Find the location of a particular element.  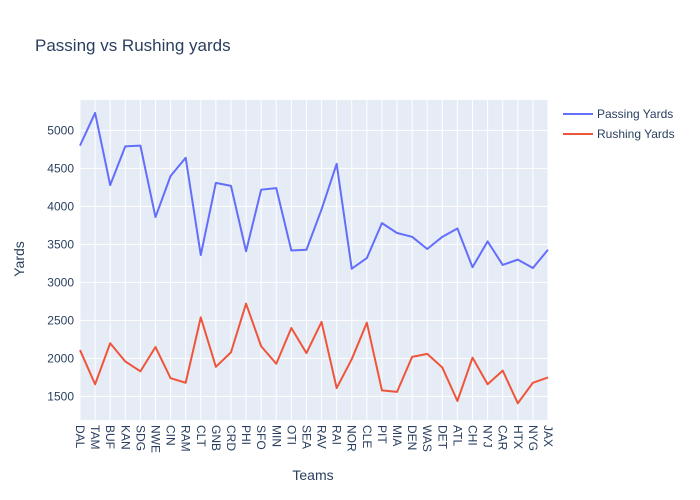

x-tick-label: RAI is located at coordinates (337, 435).